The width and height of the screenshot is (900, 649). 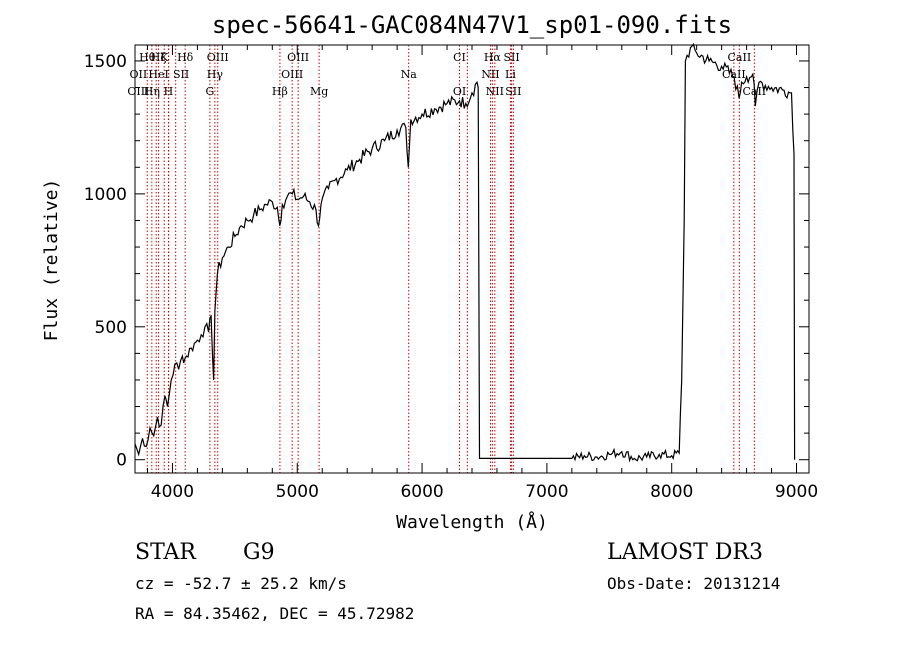 I want to click on class-label: STAR, so click(x=165, y=552).